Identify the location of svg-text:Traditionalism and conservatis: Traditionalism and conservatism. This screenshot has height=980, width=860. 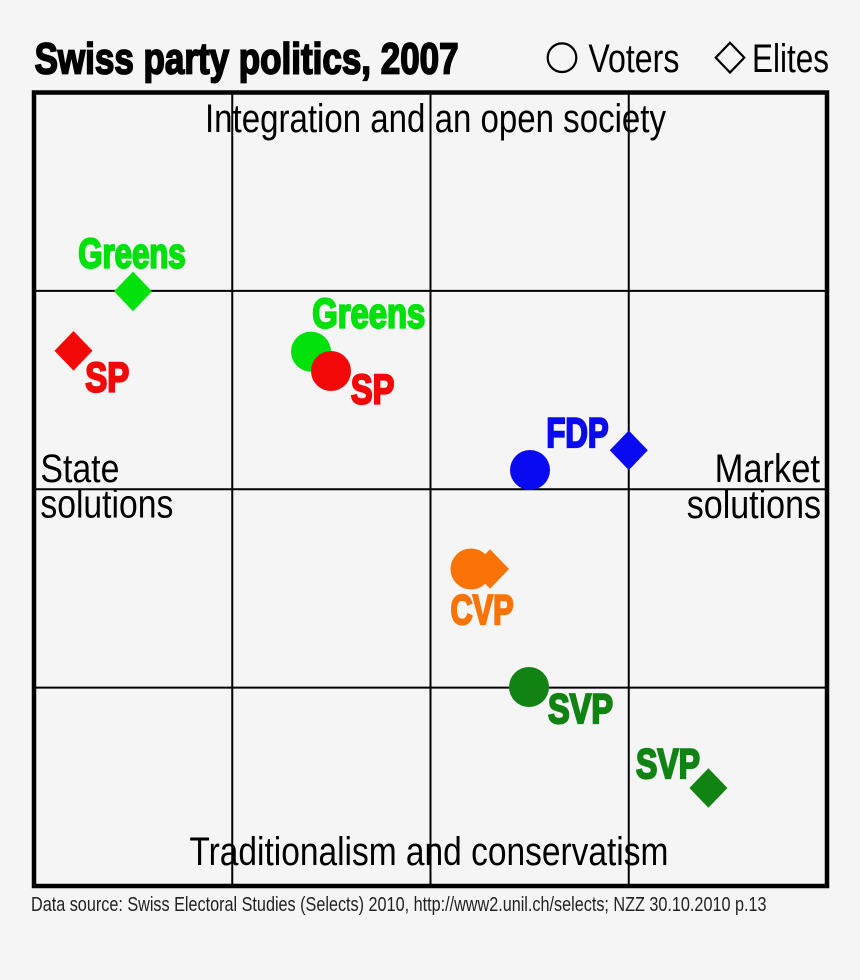
(428, 852).